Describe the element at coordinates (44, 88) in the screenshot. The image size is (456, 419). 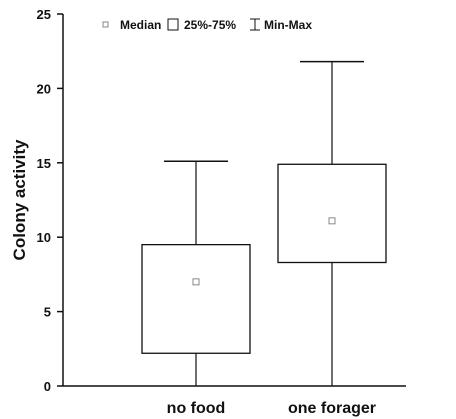
I see `y-tick-label-20: 20` at that location.